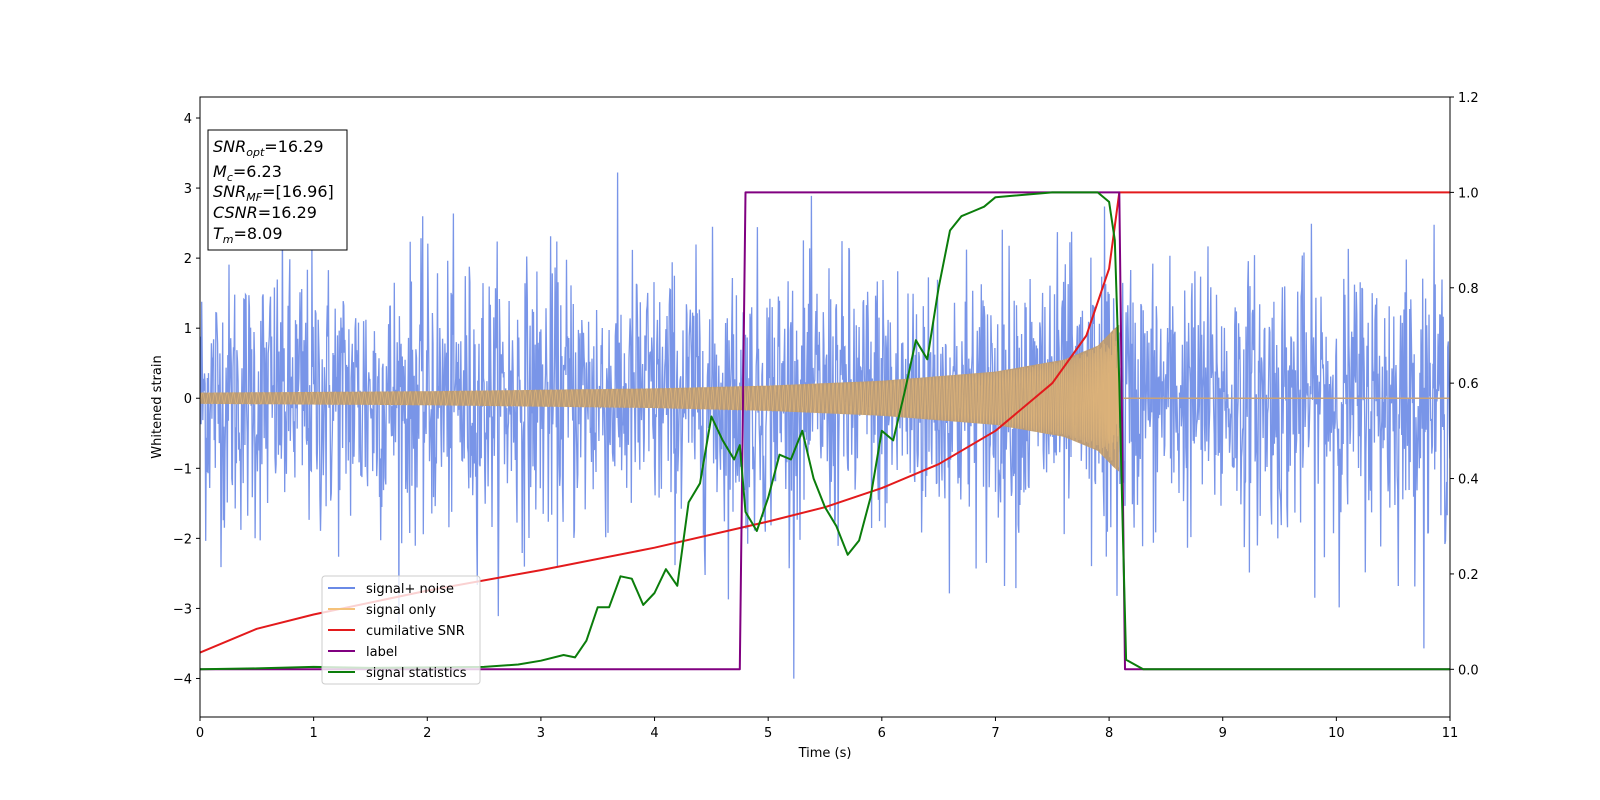 This screenshot has height=800, width=1600. Describe the element at coordinates (768, 733) in the screenshot. I see `x-tick-label: 5` at that location.